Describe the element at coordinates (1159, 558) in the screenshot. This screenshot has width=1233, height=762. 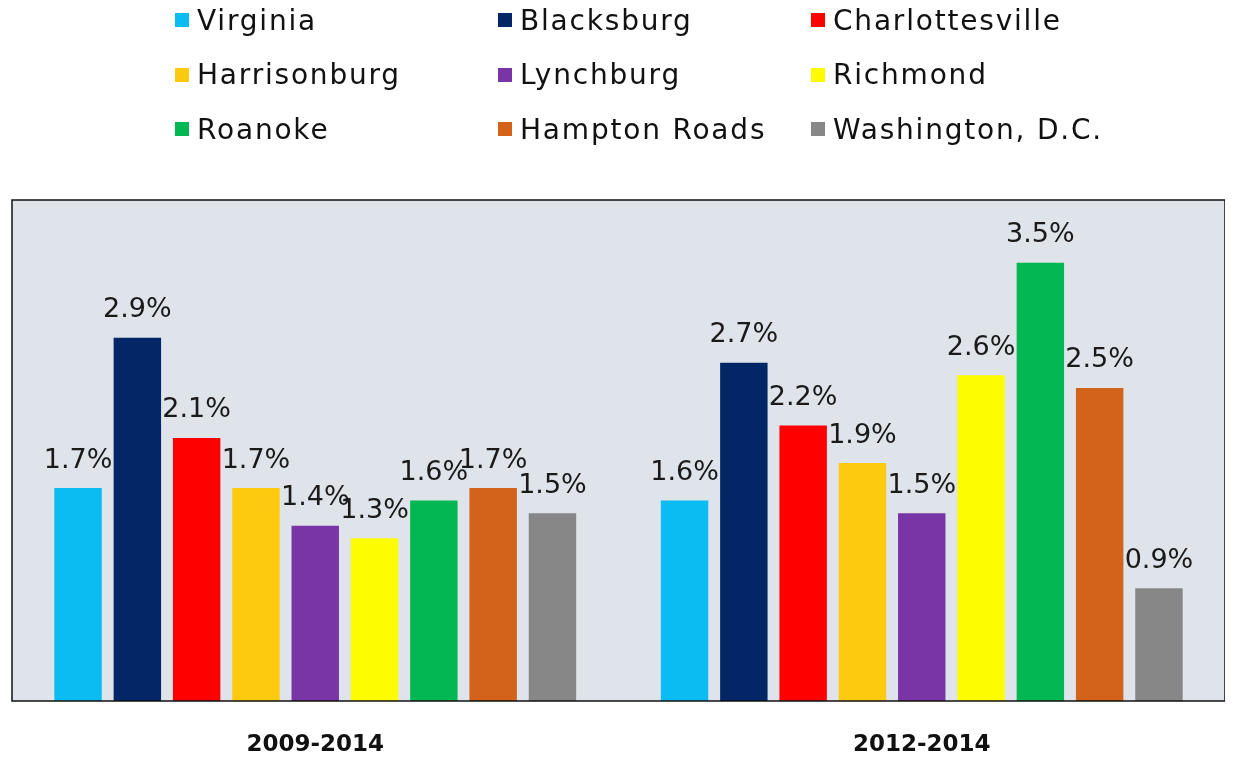
I see `data-label: 0.9%` at that location.